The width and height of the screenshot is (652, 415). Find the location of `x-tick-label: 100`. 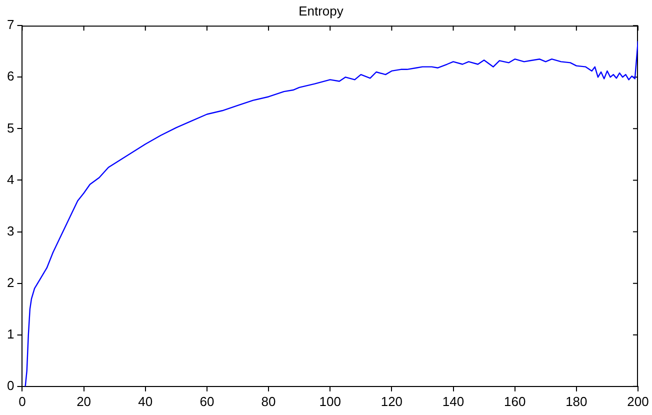

x-tick-label: 100 is located at coordinates (330, 401).